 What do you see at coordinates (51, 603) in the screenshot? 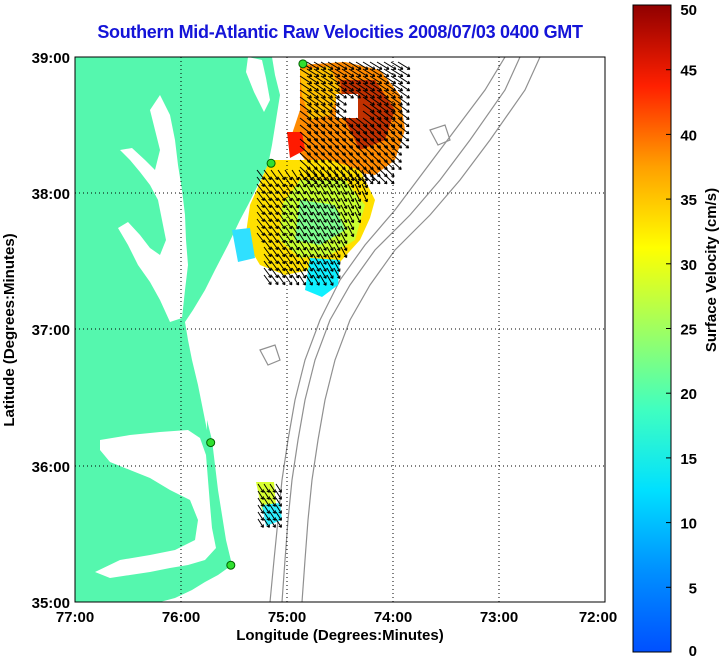
I see `y-tick-label: 35:00` at bounding box center [51, 603].